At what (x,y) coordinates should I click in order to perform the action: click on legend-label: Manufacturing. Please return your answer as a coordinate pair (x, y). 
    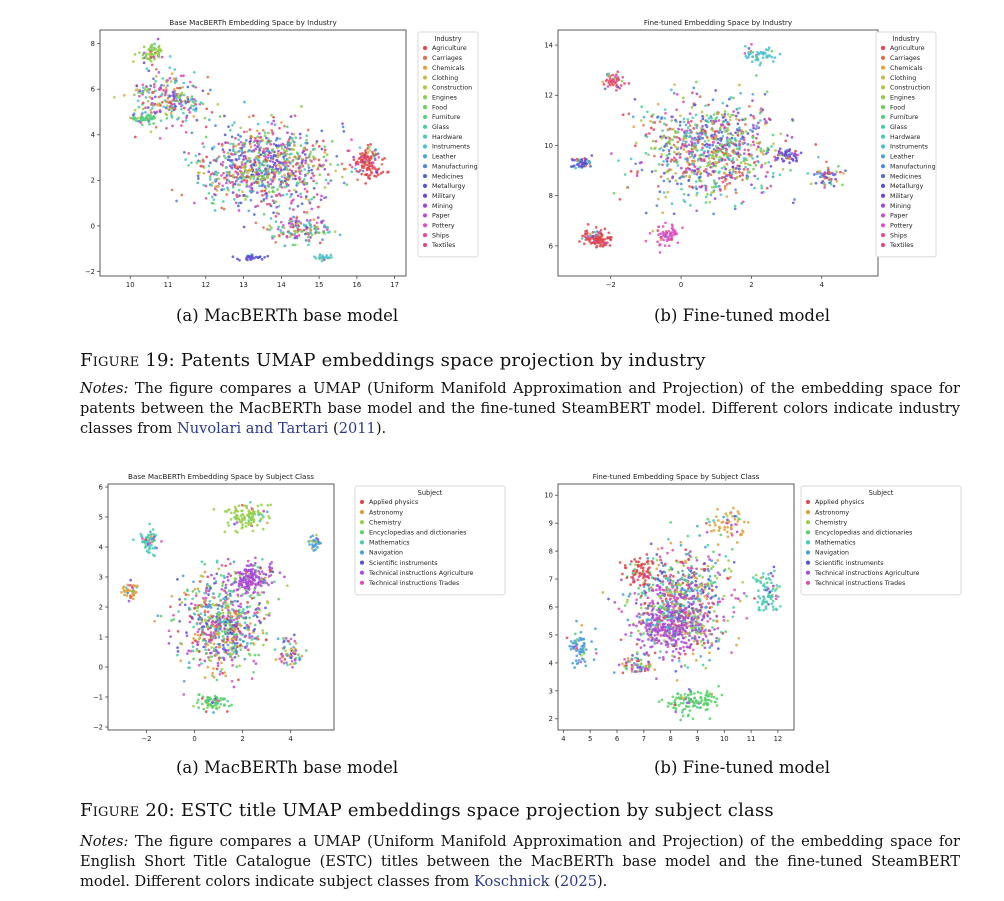
    Looking at the image, I should click on (913, 166).